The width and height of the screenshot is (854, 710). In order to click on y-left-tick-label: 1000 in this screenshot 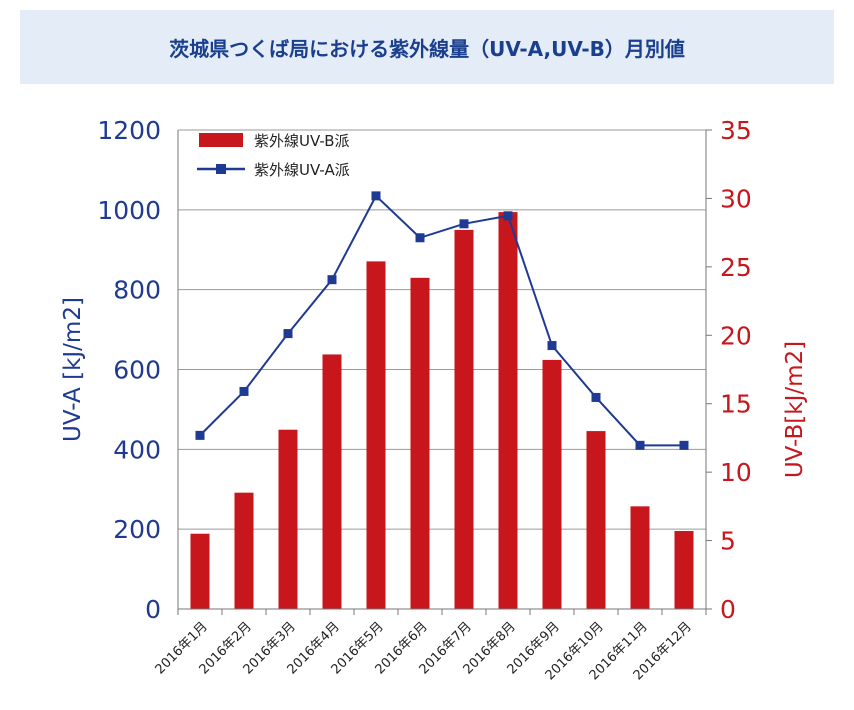, I will do `click(129, 210)`.